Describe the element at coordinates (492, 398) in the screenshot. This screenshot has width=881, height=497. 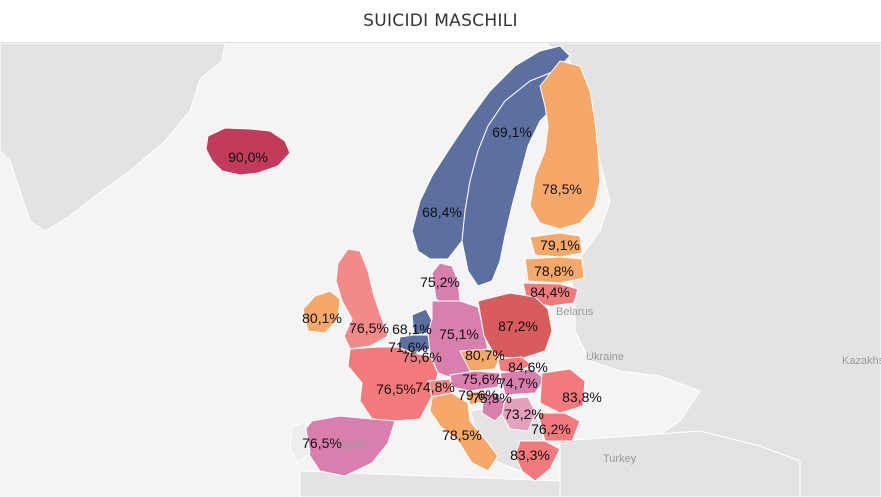
I see `croatia-value: 75,3%` at that location.